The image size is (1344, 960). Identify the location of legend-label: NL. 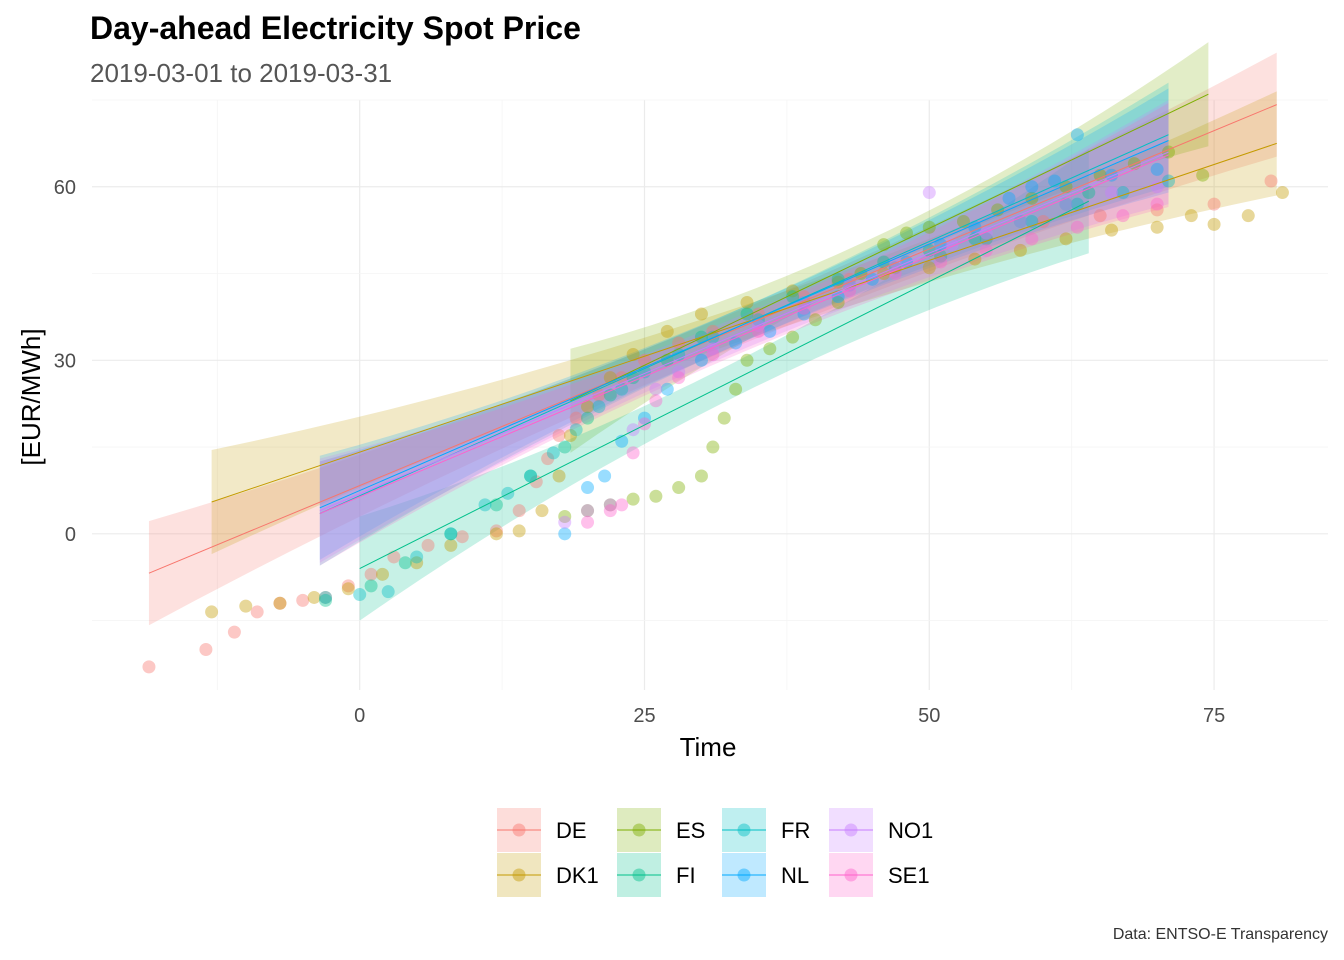
(795, 875).